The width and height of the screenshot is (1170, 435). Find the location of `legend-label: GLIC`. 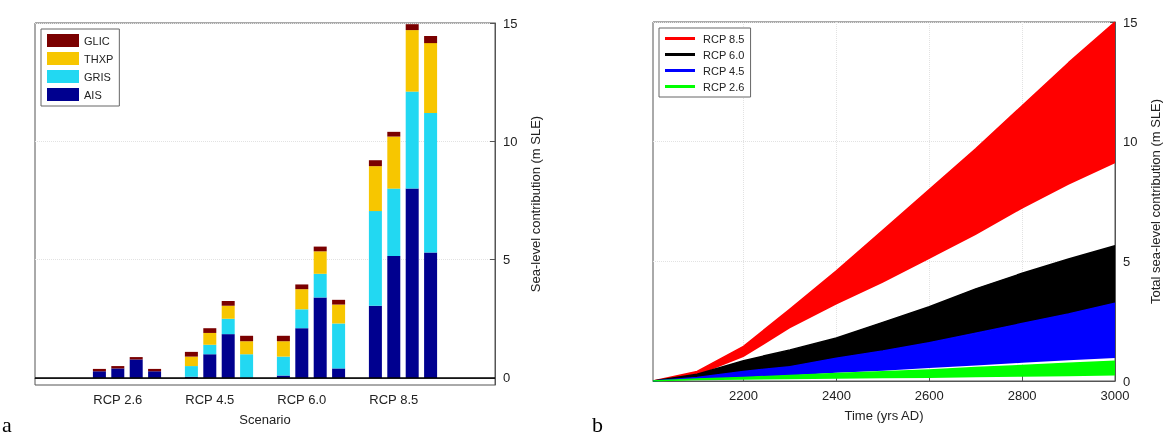

legend-label: GLIC is located at coordinates (97, 40).